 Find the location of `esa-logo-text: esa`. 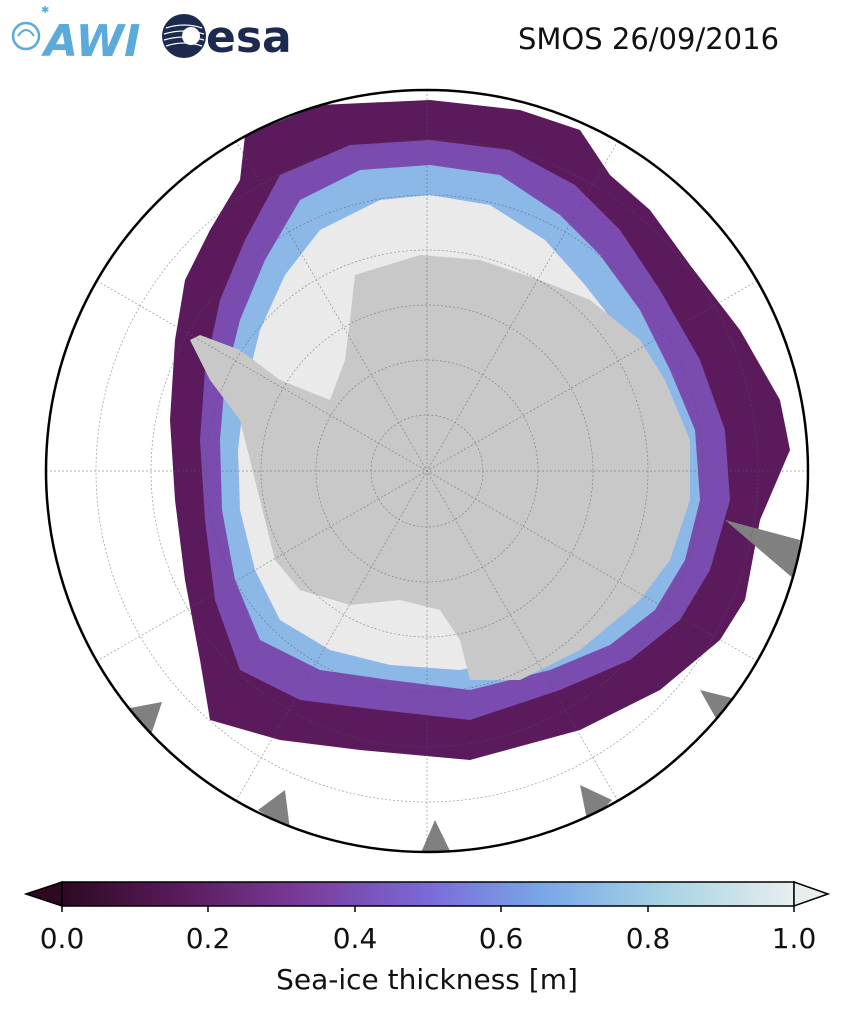

esa-logo-text: esa is located at coordinates (249, 37).